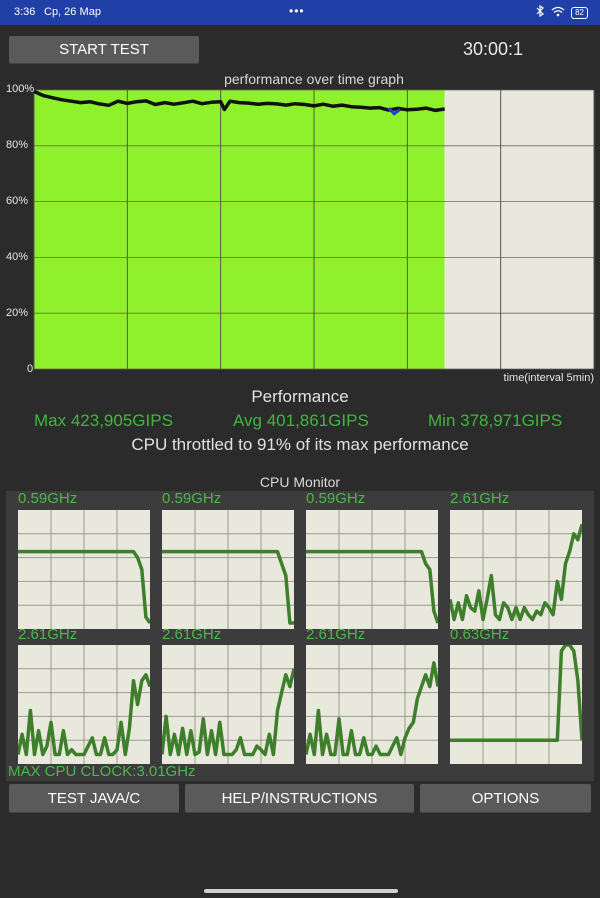  I want to click on core-1-graph, so click(228, 569).